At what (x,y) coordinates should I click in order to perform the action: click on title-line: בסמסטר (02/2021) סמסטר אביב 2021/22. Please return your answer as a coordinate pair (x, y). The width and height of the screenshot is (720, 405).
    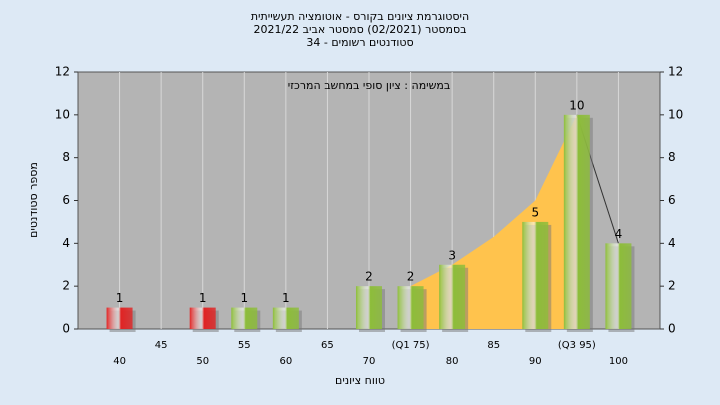
    Looking at the image, I should click on (359, 29).